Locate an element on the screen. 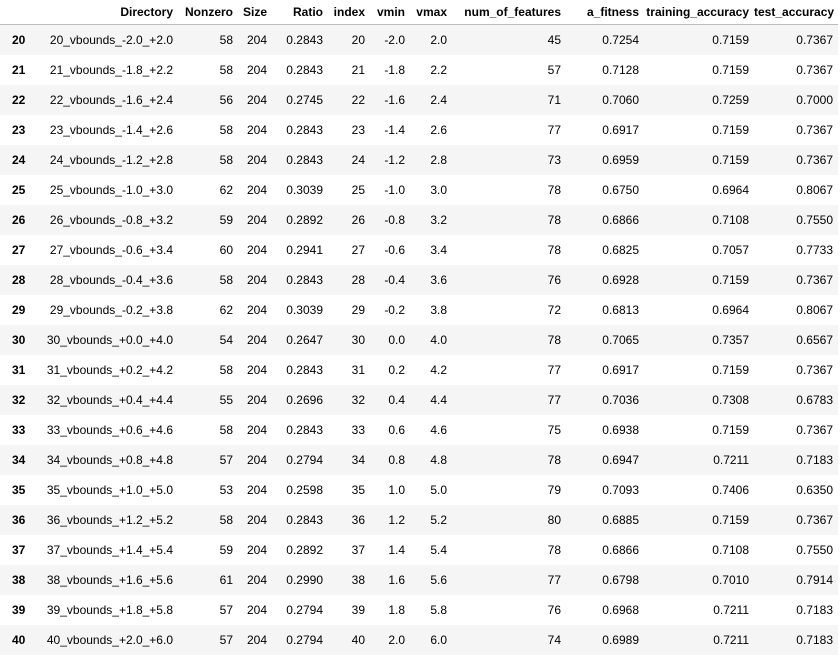 The height and width of the screenshot is (658, 840). cell-nonzero: 60 is located at coordinates (226, 250).